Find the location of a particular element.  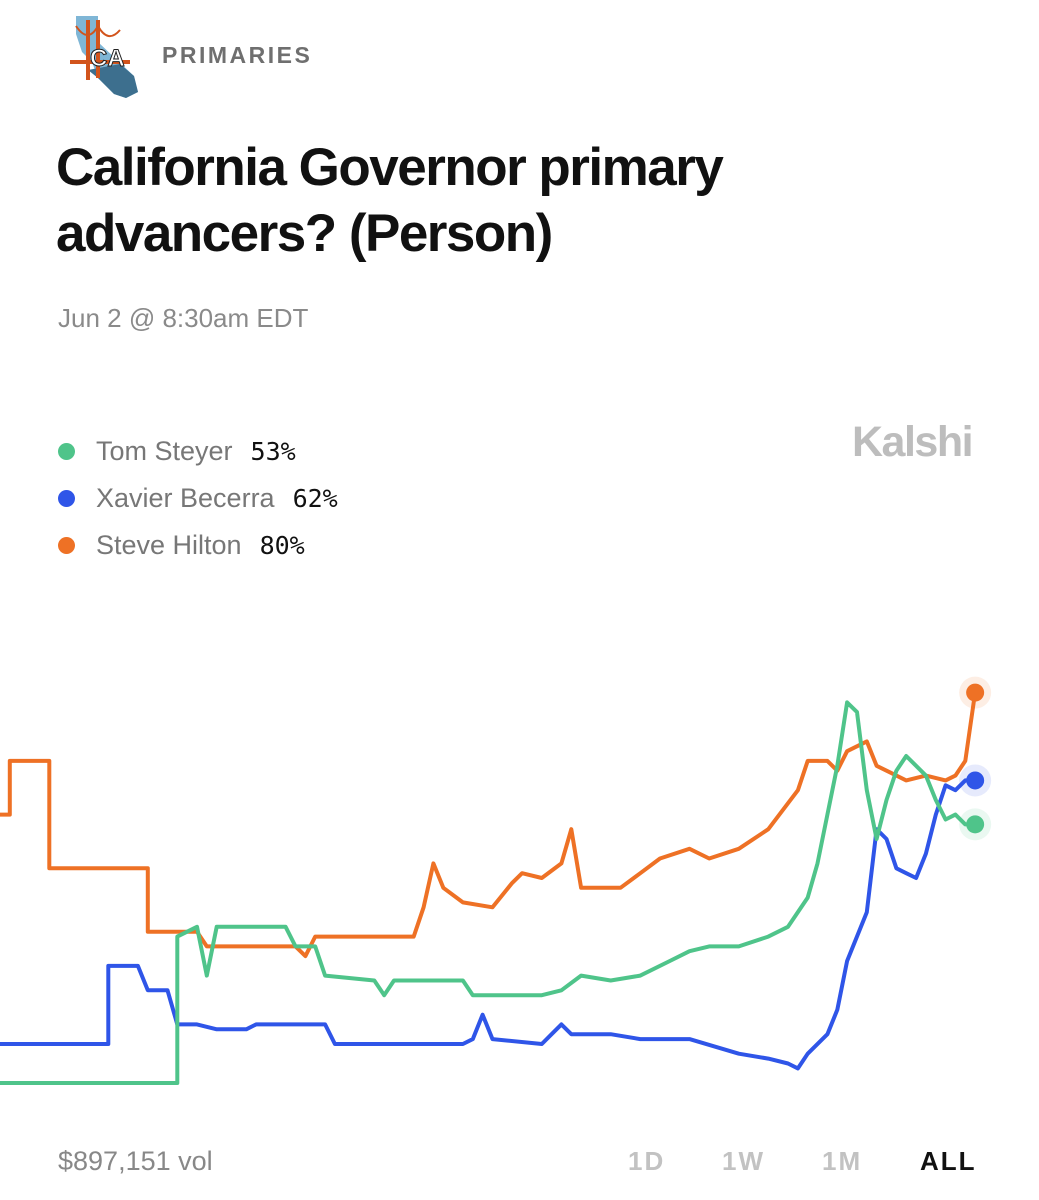

legend-item-steyer: Tom Steyer 53% is located at coordinates (198, 451).